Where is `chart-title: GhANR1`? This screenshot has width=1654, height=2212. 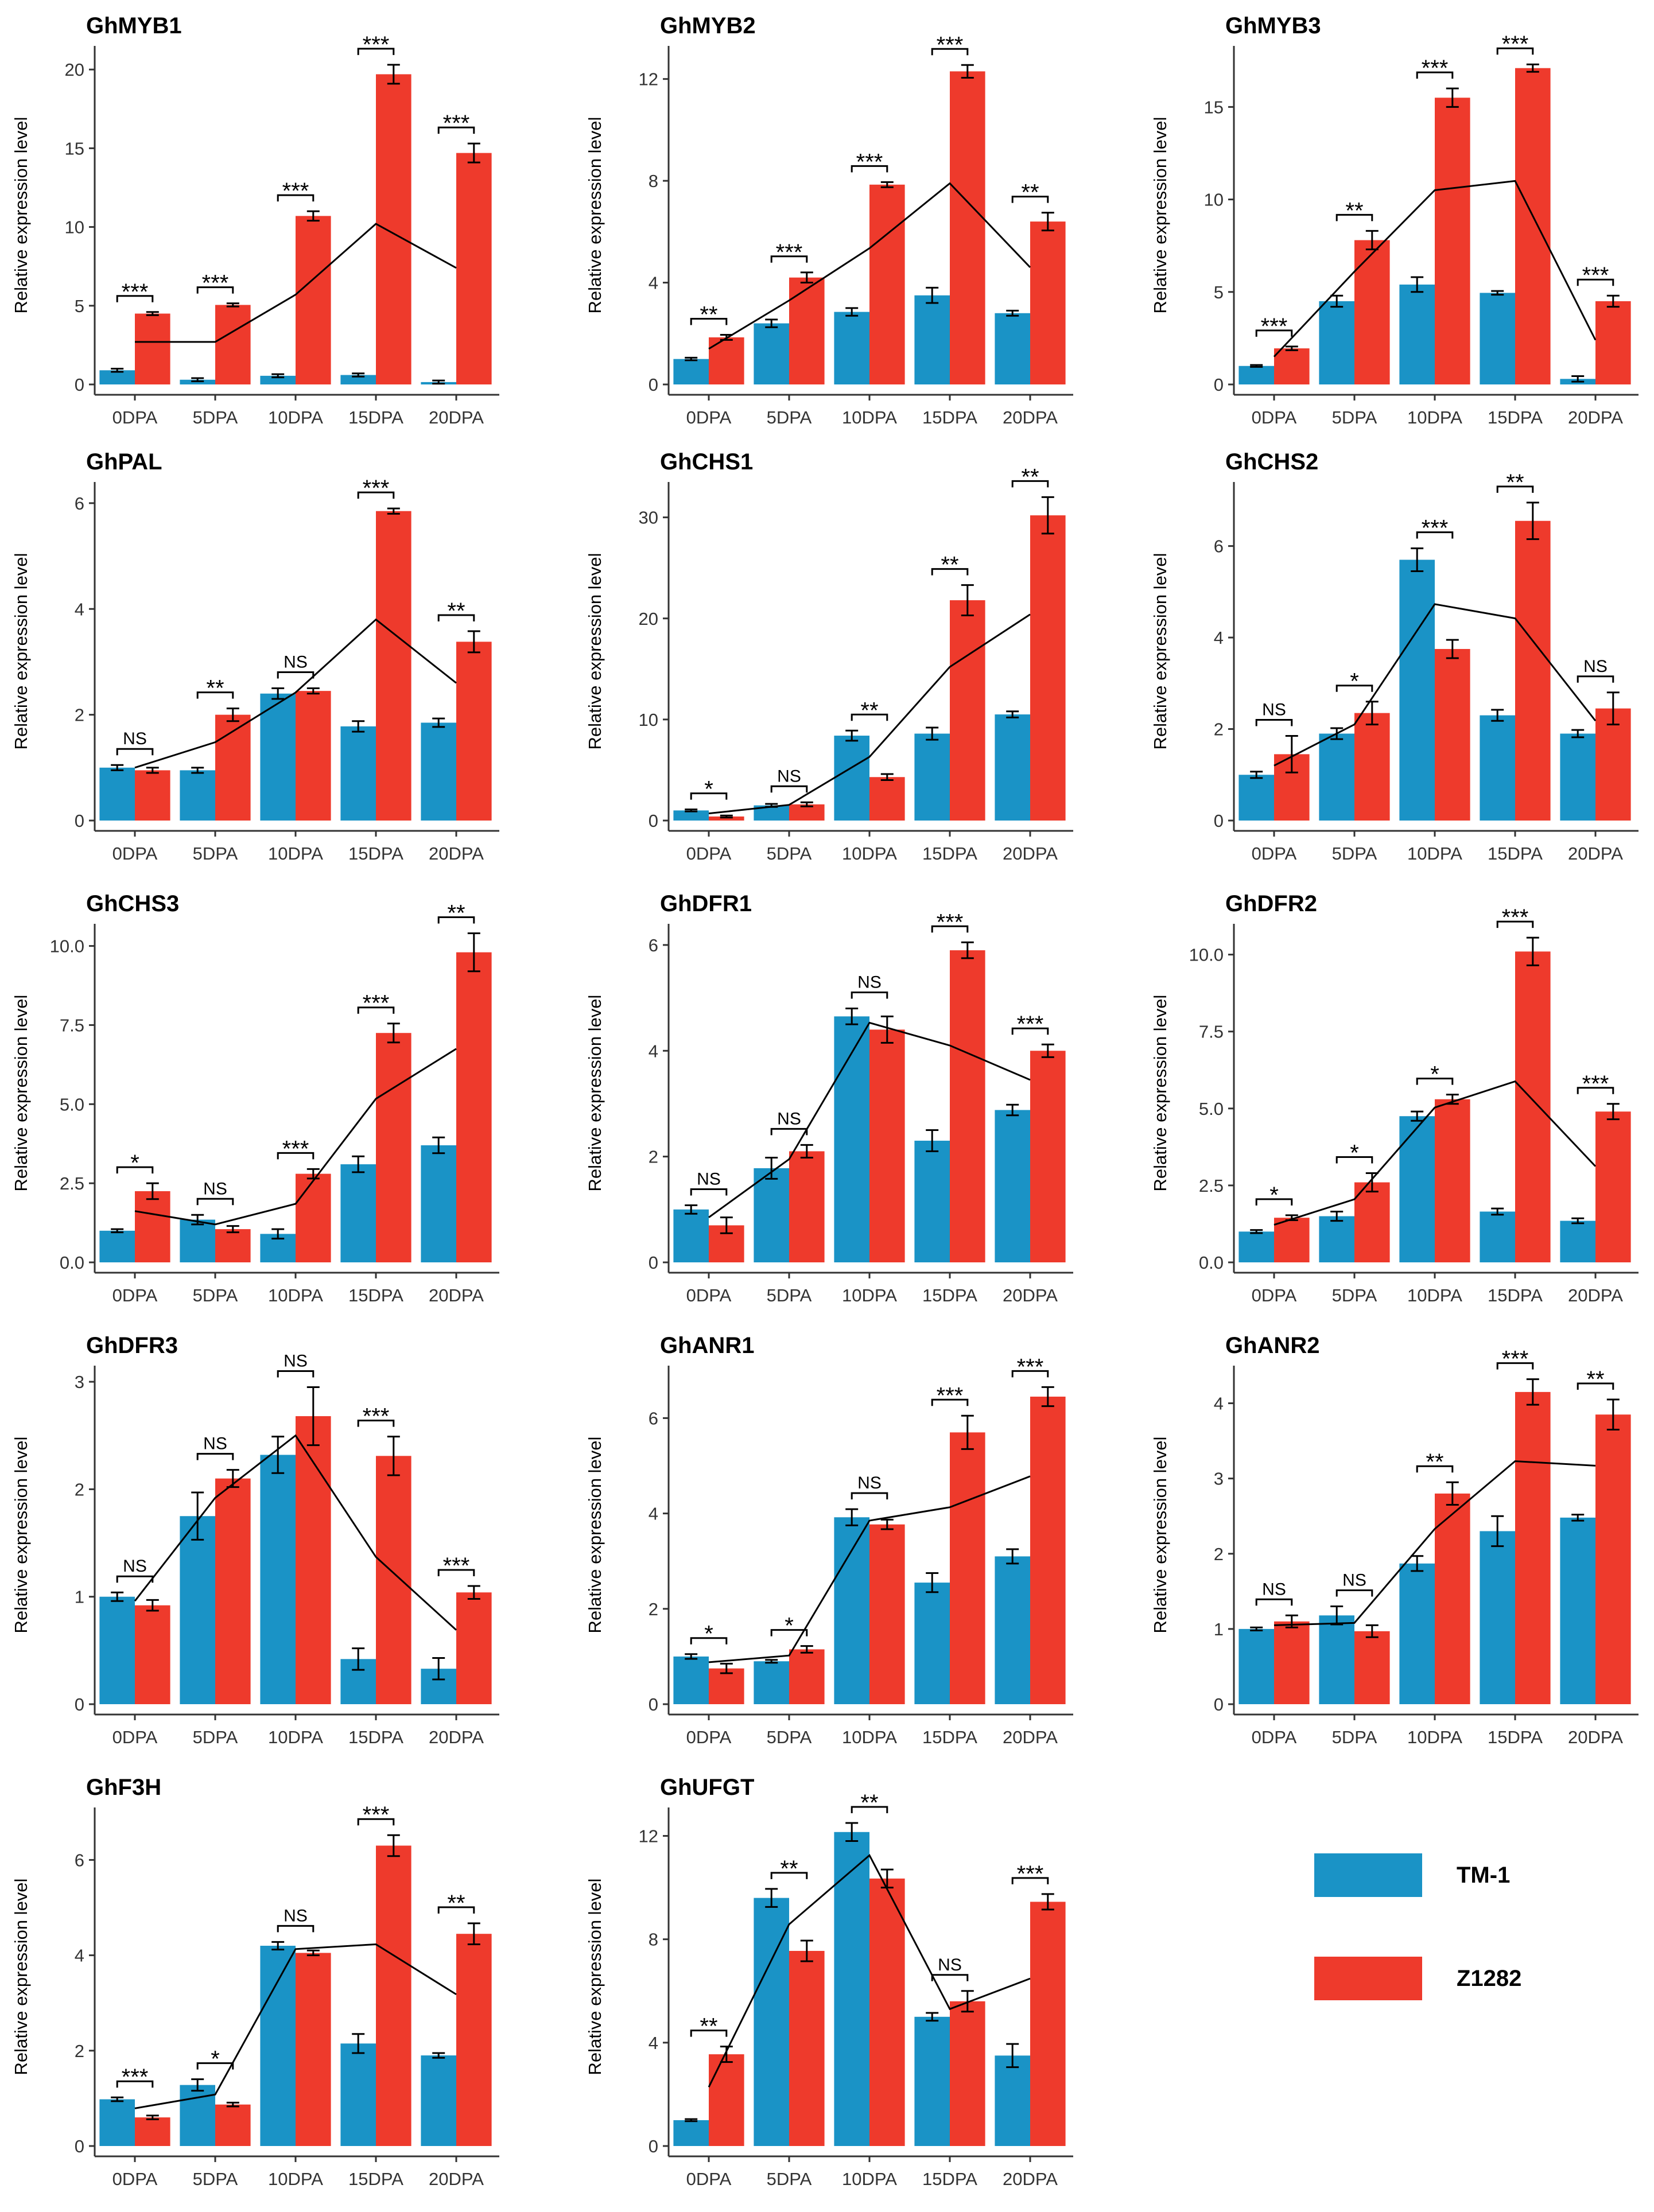
chart-title: GhANR1 is located at coordinates (707, 1345).